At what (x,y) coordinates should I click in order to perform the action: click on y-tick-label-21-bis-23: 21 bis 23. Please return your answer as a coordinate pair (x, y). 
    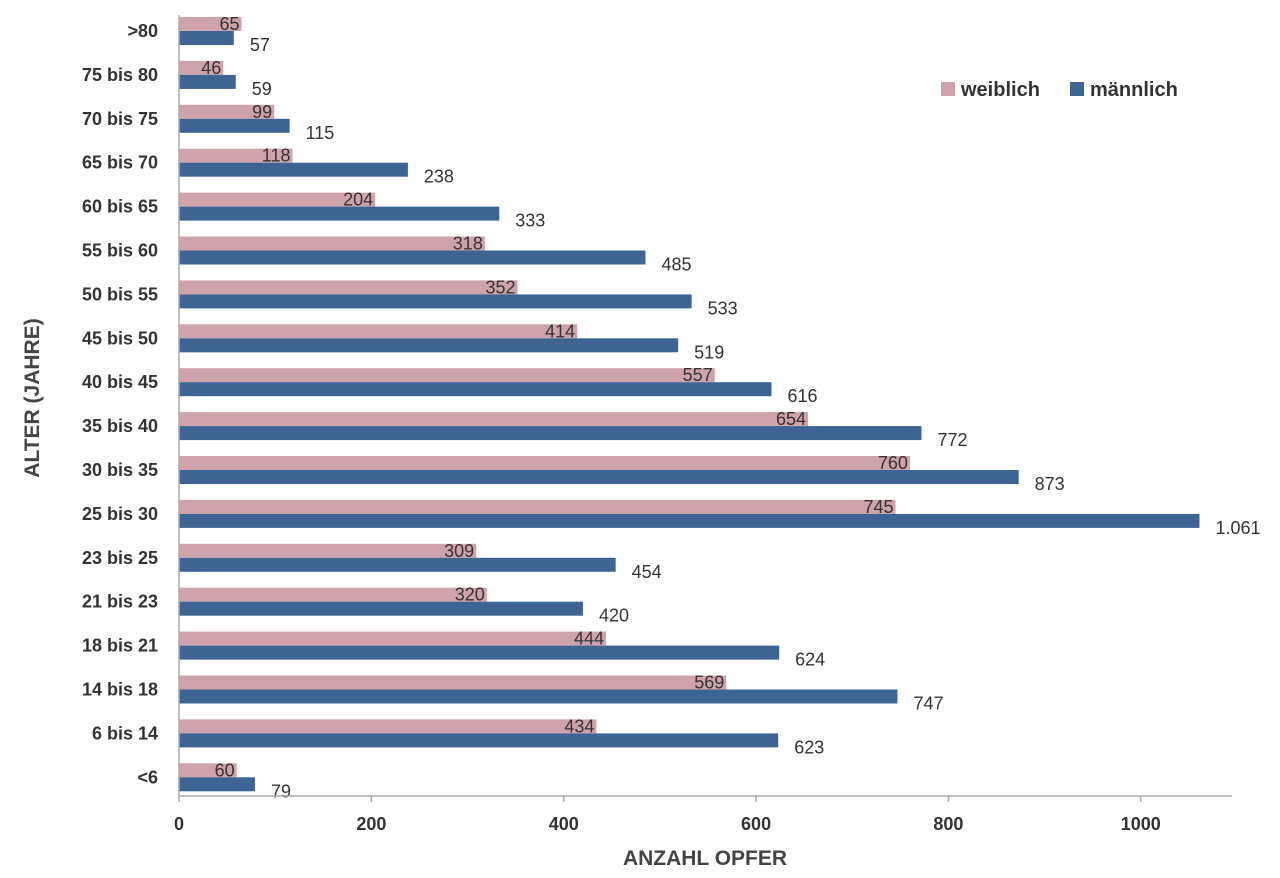
    Looking at the image, I should click on (120, 602).